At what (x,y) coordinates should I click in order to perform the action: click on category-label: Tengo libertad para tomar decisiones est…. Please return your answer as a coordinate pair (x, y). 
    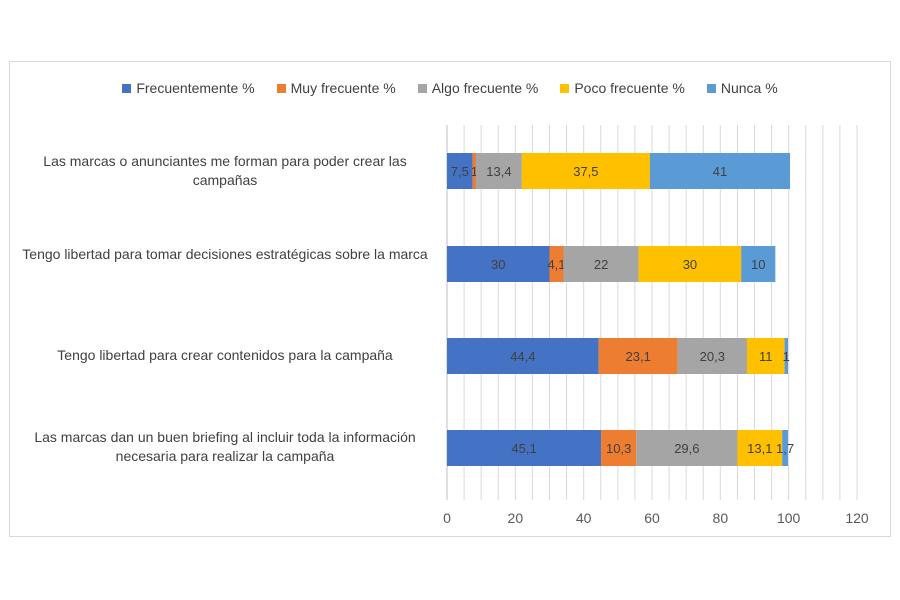
    Looking at the image, I should click on (225, 254).